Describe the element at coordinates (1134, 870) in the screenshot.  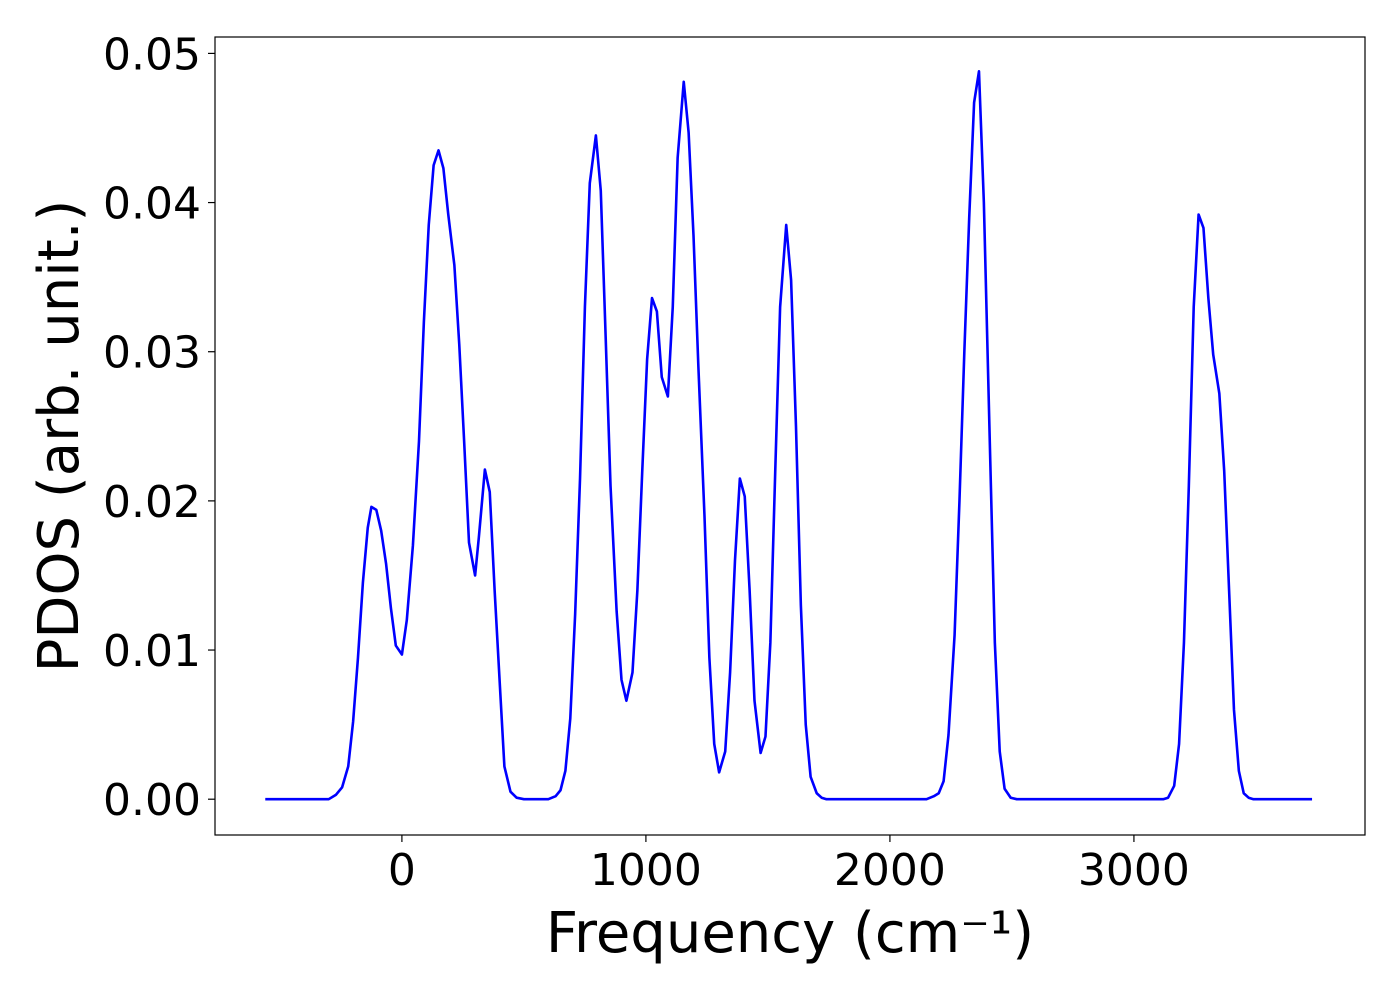
I see `x-tick-label: 3000` at that location.